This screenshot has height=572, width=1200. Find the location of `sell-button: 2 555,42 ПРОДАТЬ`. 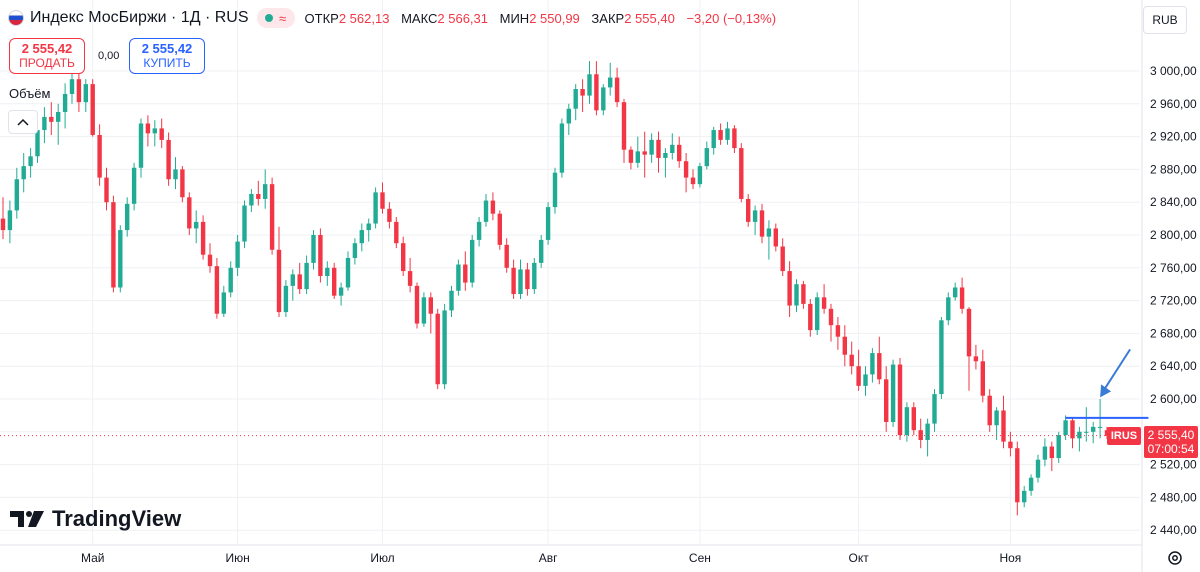

sell-button: 2 555,42 ПРОДАТЬ is located at coordinates (47, 56).